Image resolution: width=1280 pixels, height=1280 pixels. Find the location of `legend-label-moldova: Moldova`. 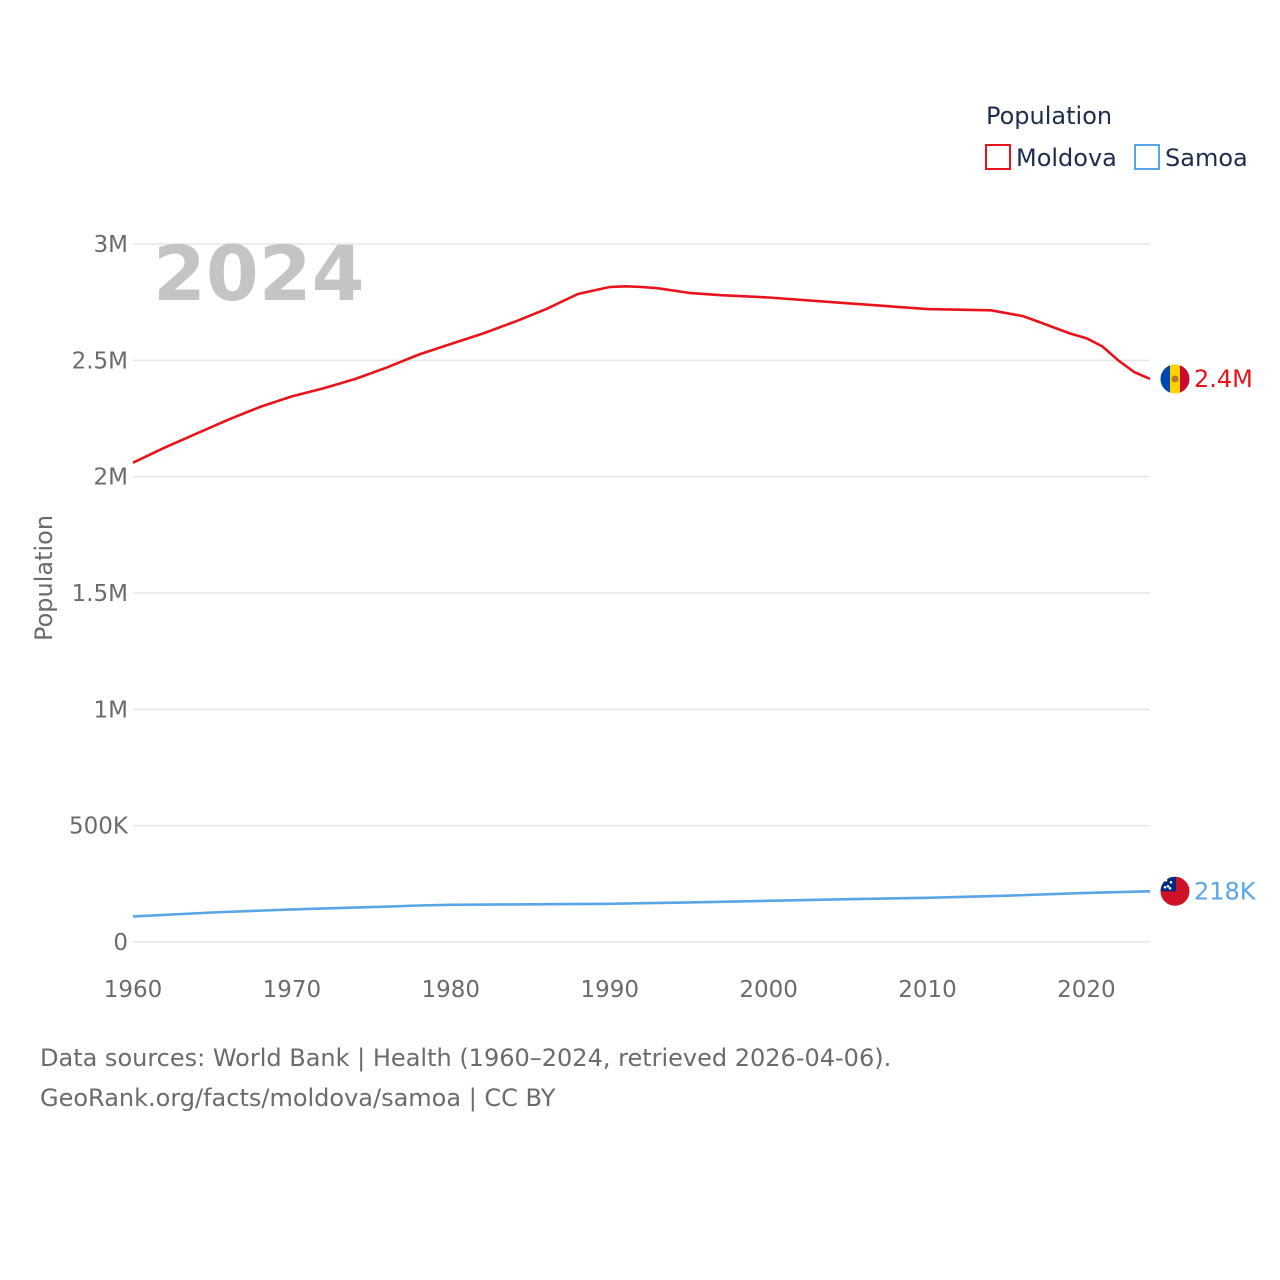

legend-label-moldova: Moldova is located at coordinates (1066, 158).